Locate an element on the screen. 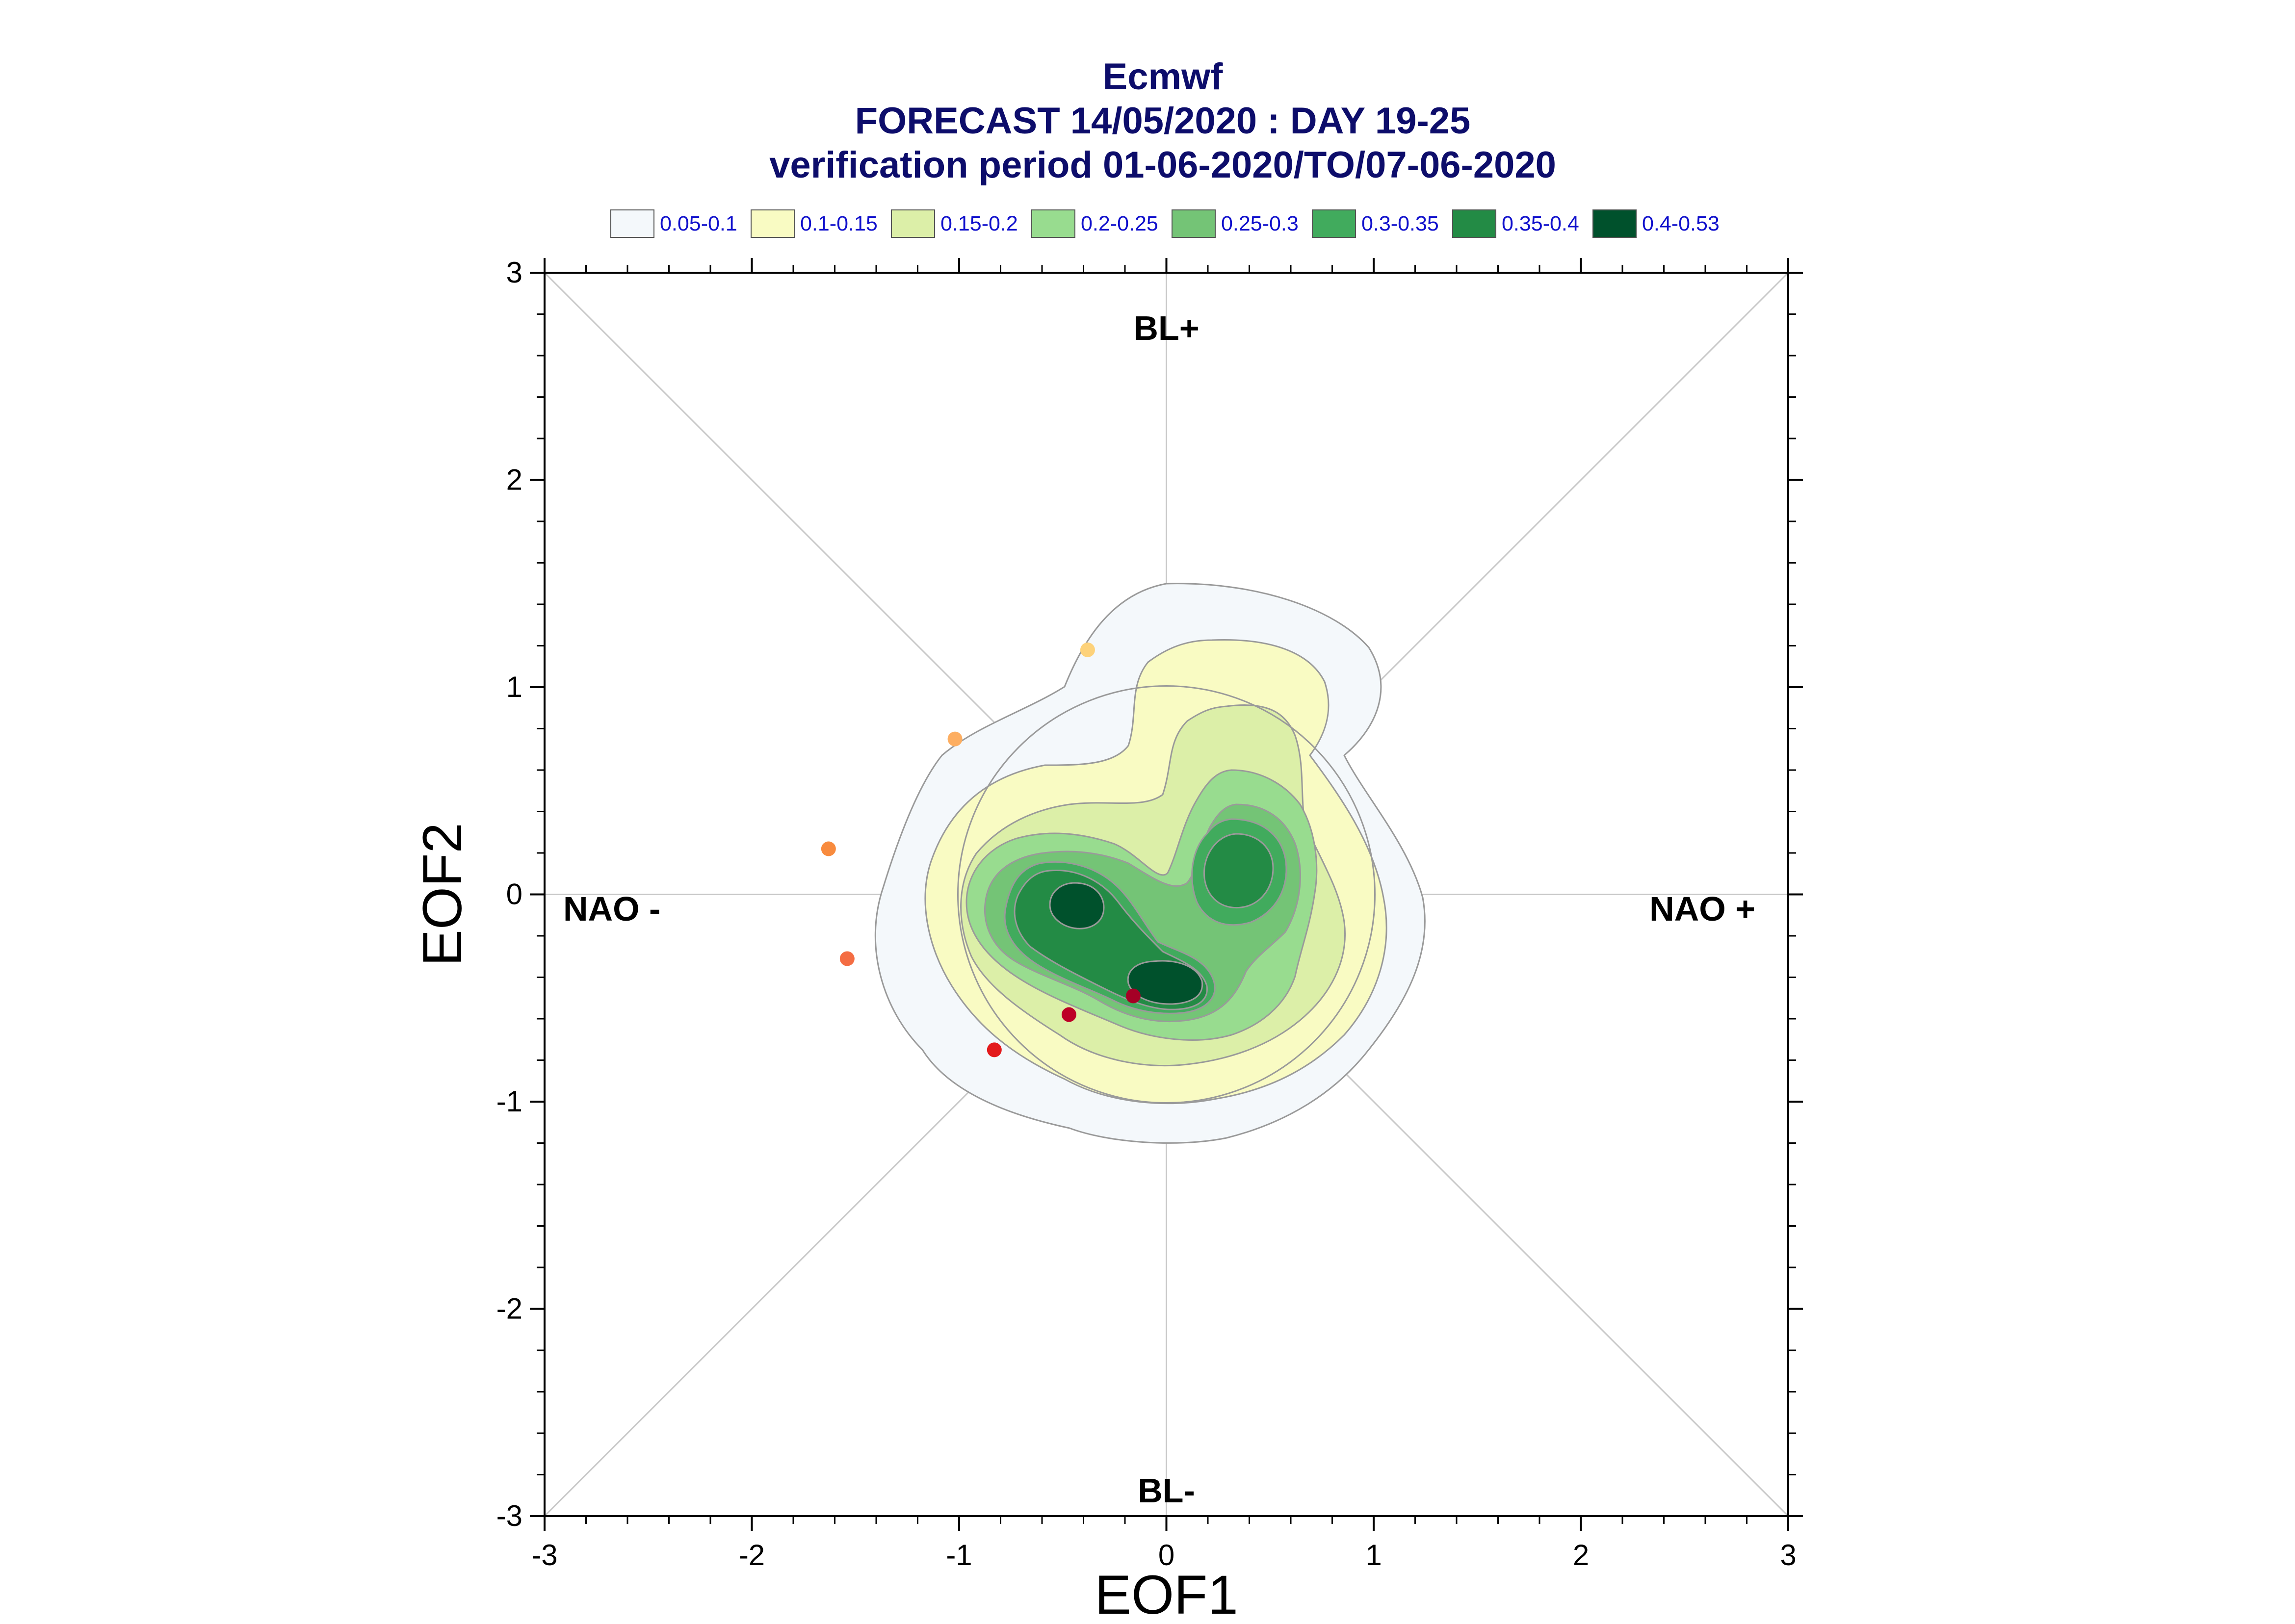 The width and height of the screenshot is (2295, 1624). y-tick-label: -1 is located at coordinates (509, 1101).